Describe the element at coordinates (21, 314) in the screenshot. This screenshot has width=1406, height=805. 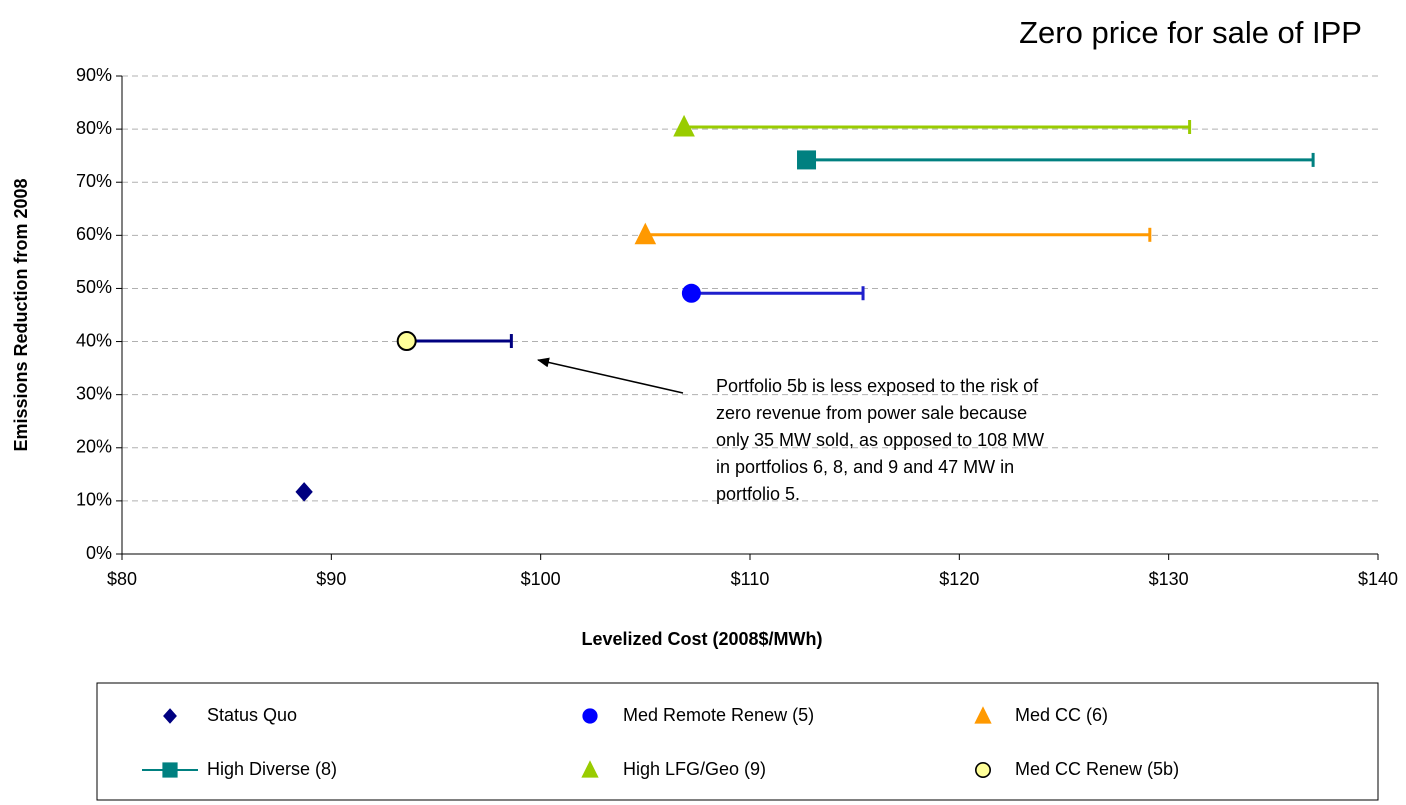
I see `y-axis-label: Emissions Reduction from 2008` at that location.